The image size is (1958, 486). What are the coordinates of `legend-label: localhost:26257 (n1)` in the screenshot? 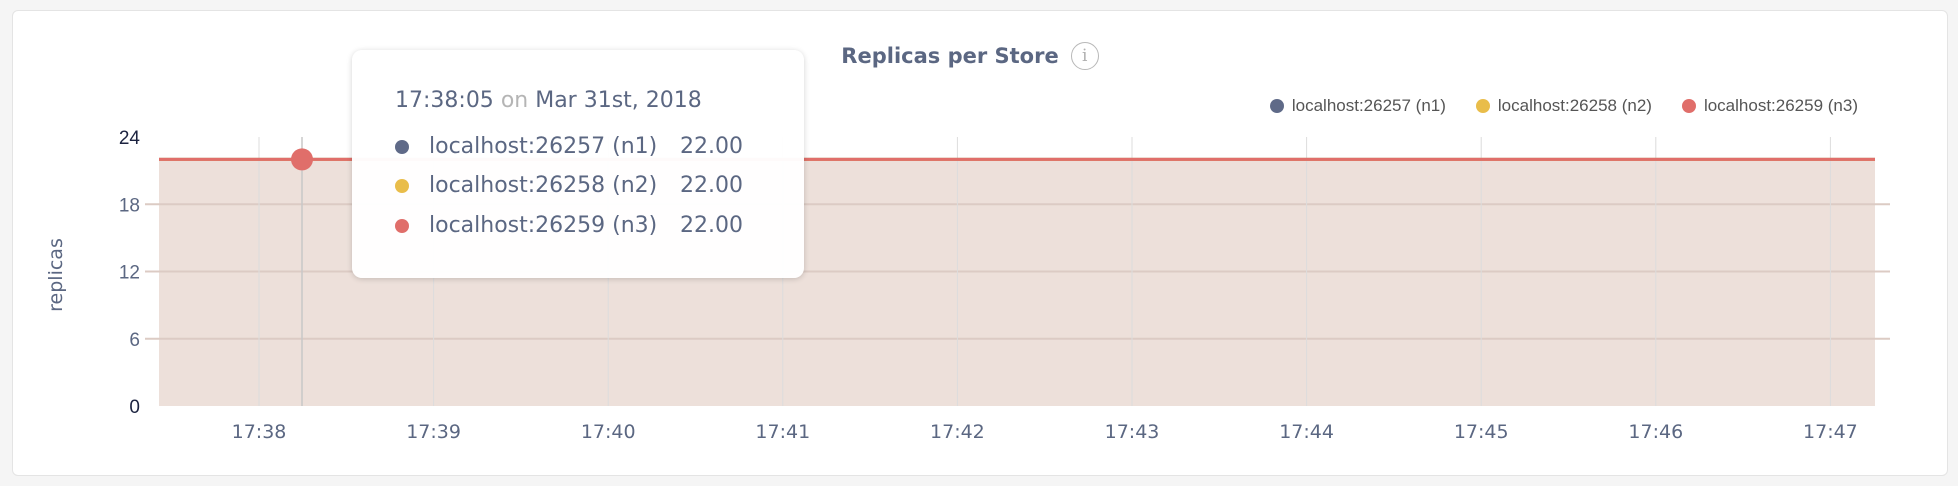 It's located at (1368, 105).